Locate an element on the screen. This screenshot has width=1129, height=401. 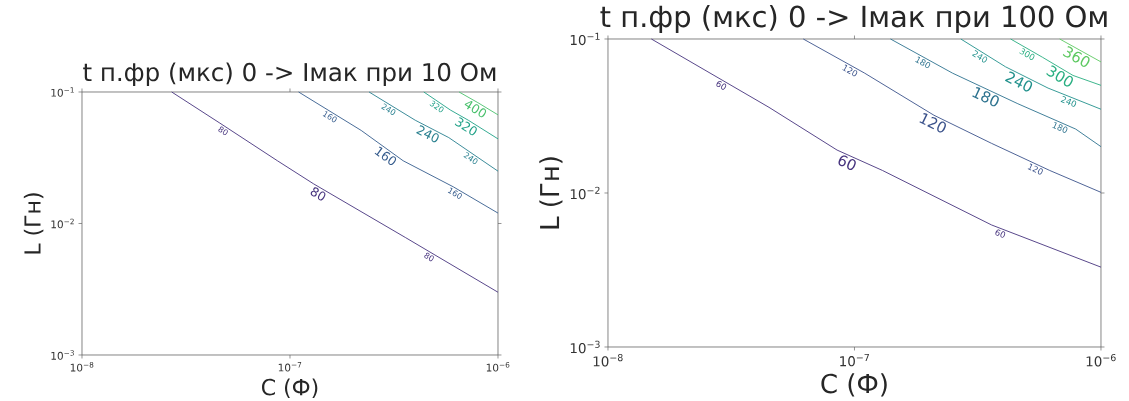
chart-title: t п.фр (мкс) 0 -> Імак при 100 Ом is located at coordinates (853, 19).